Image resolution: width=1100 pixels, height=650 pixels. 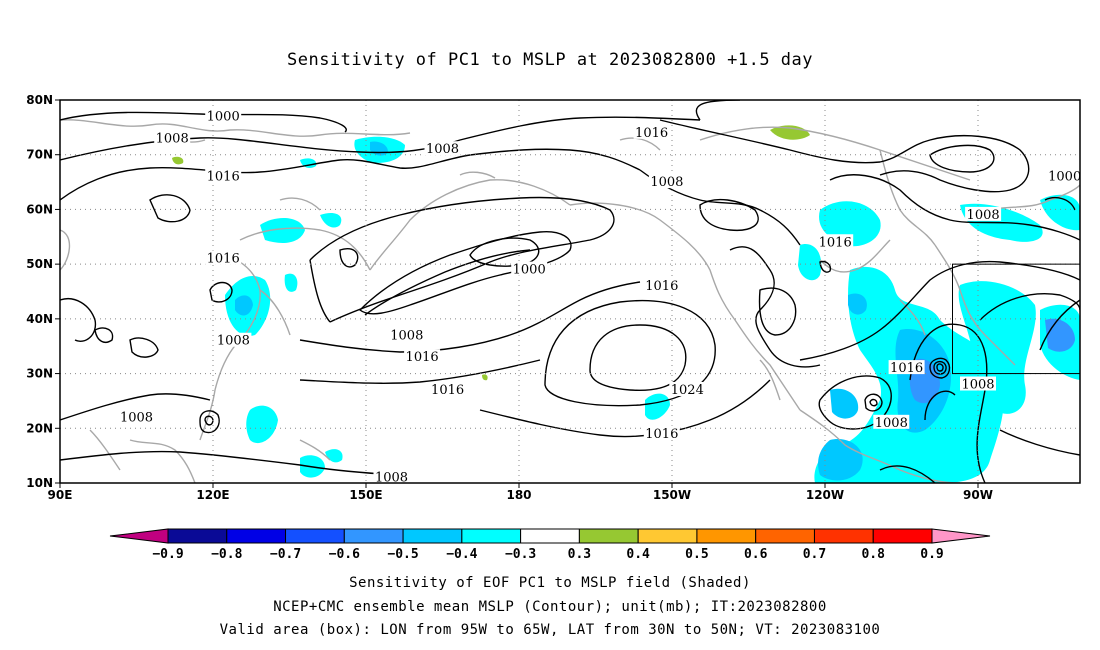 I want to click on lon-tick-label: 150E, so click(x=365, y=495).